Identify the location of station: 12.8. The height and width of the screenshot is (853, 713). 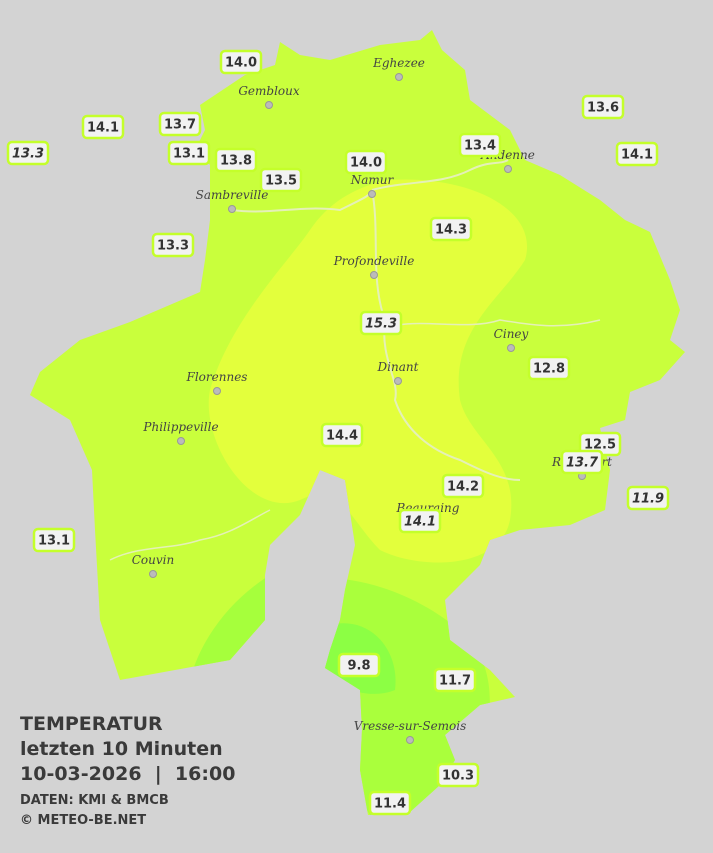
(549, 368).